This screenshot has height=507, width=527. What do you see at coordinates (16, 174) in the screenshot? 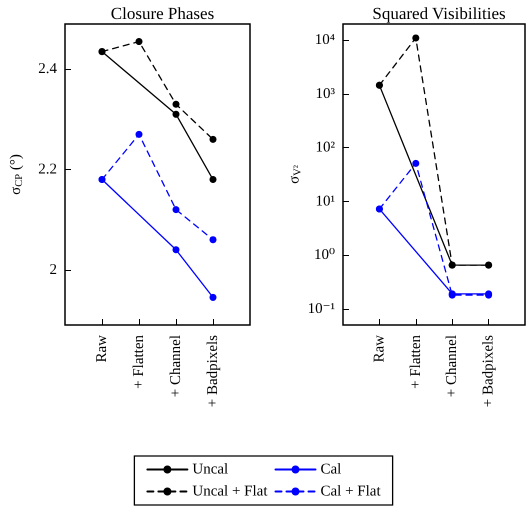
I see `y-axis-title: σCP (°)` at bounding box center [16, 174].